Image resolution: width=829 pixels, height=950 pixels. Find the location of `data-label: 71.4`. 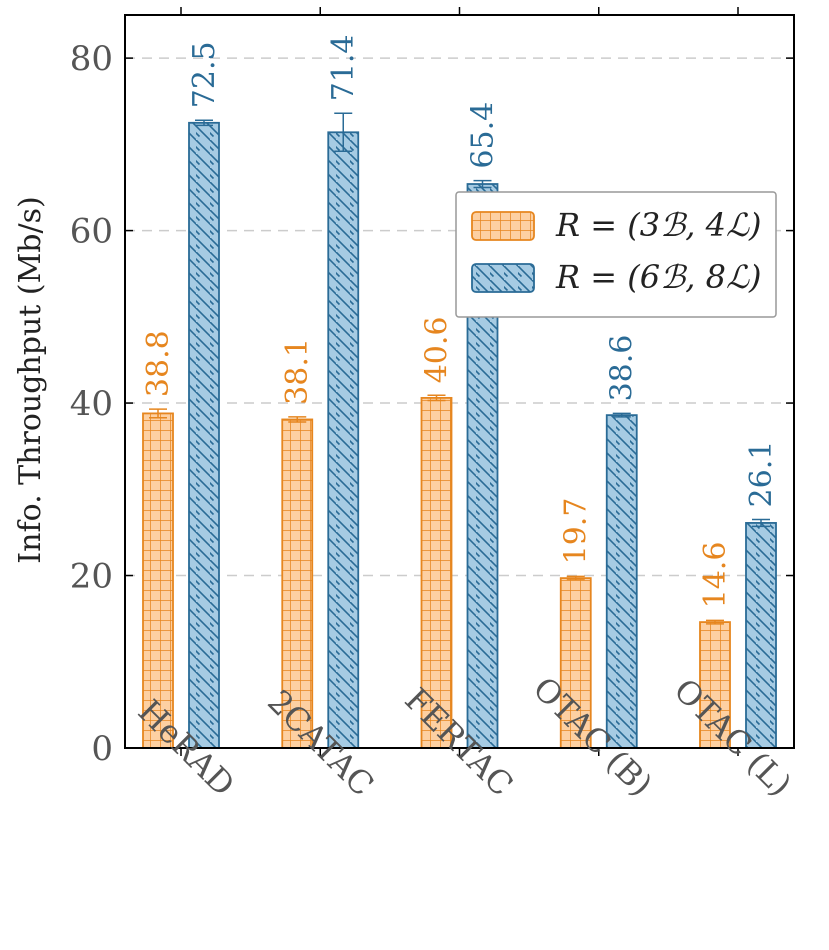

data-label: 71.4 is located at coordinates (343, 68).